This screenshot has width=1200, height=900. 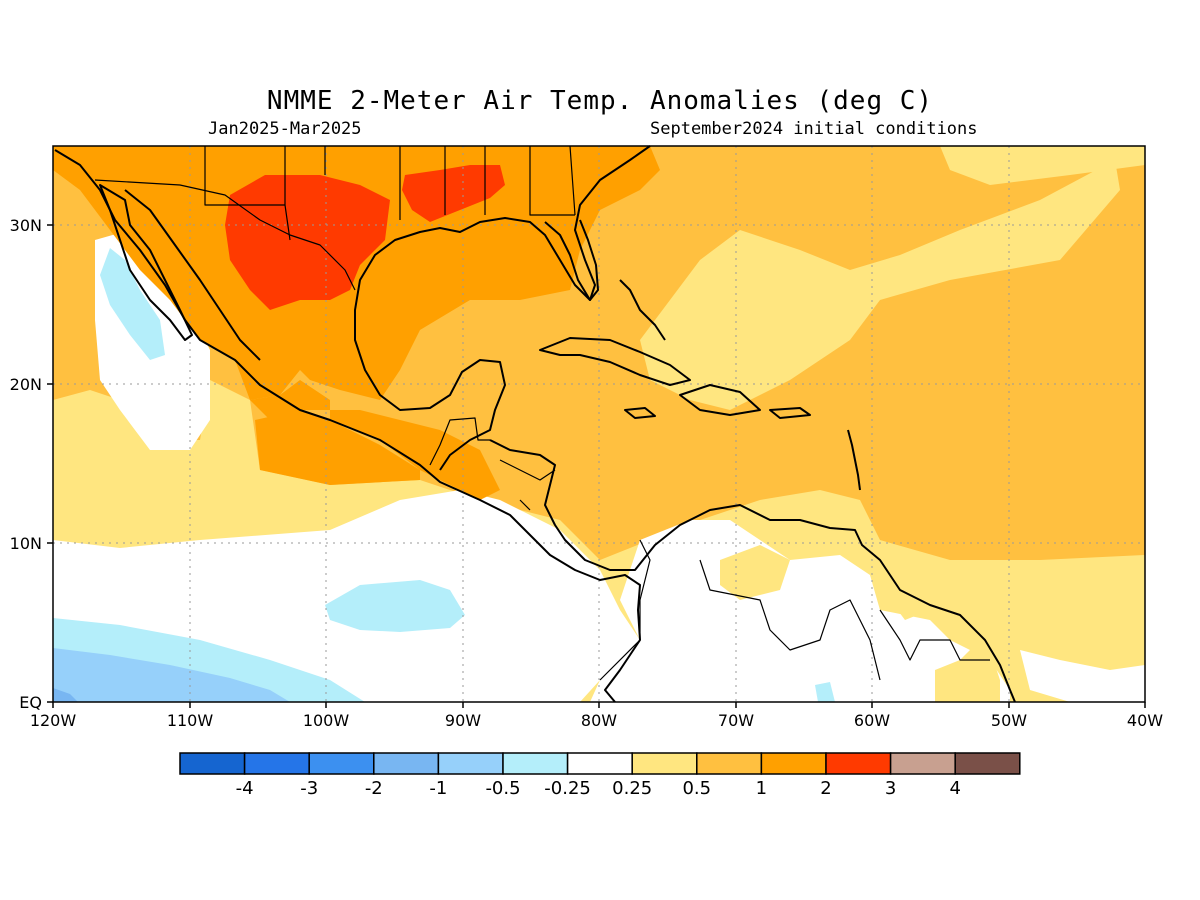 What do you see at coordinates (642, 310) in the screenshot?
I see `coastline-bahamas` at bounding box center [642, 310].